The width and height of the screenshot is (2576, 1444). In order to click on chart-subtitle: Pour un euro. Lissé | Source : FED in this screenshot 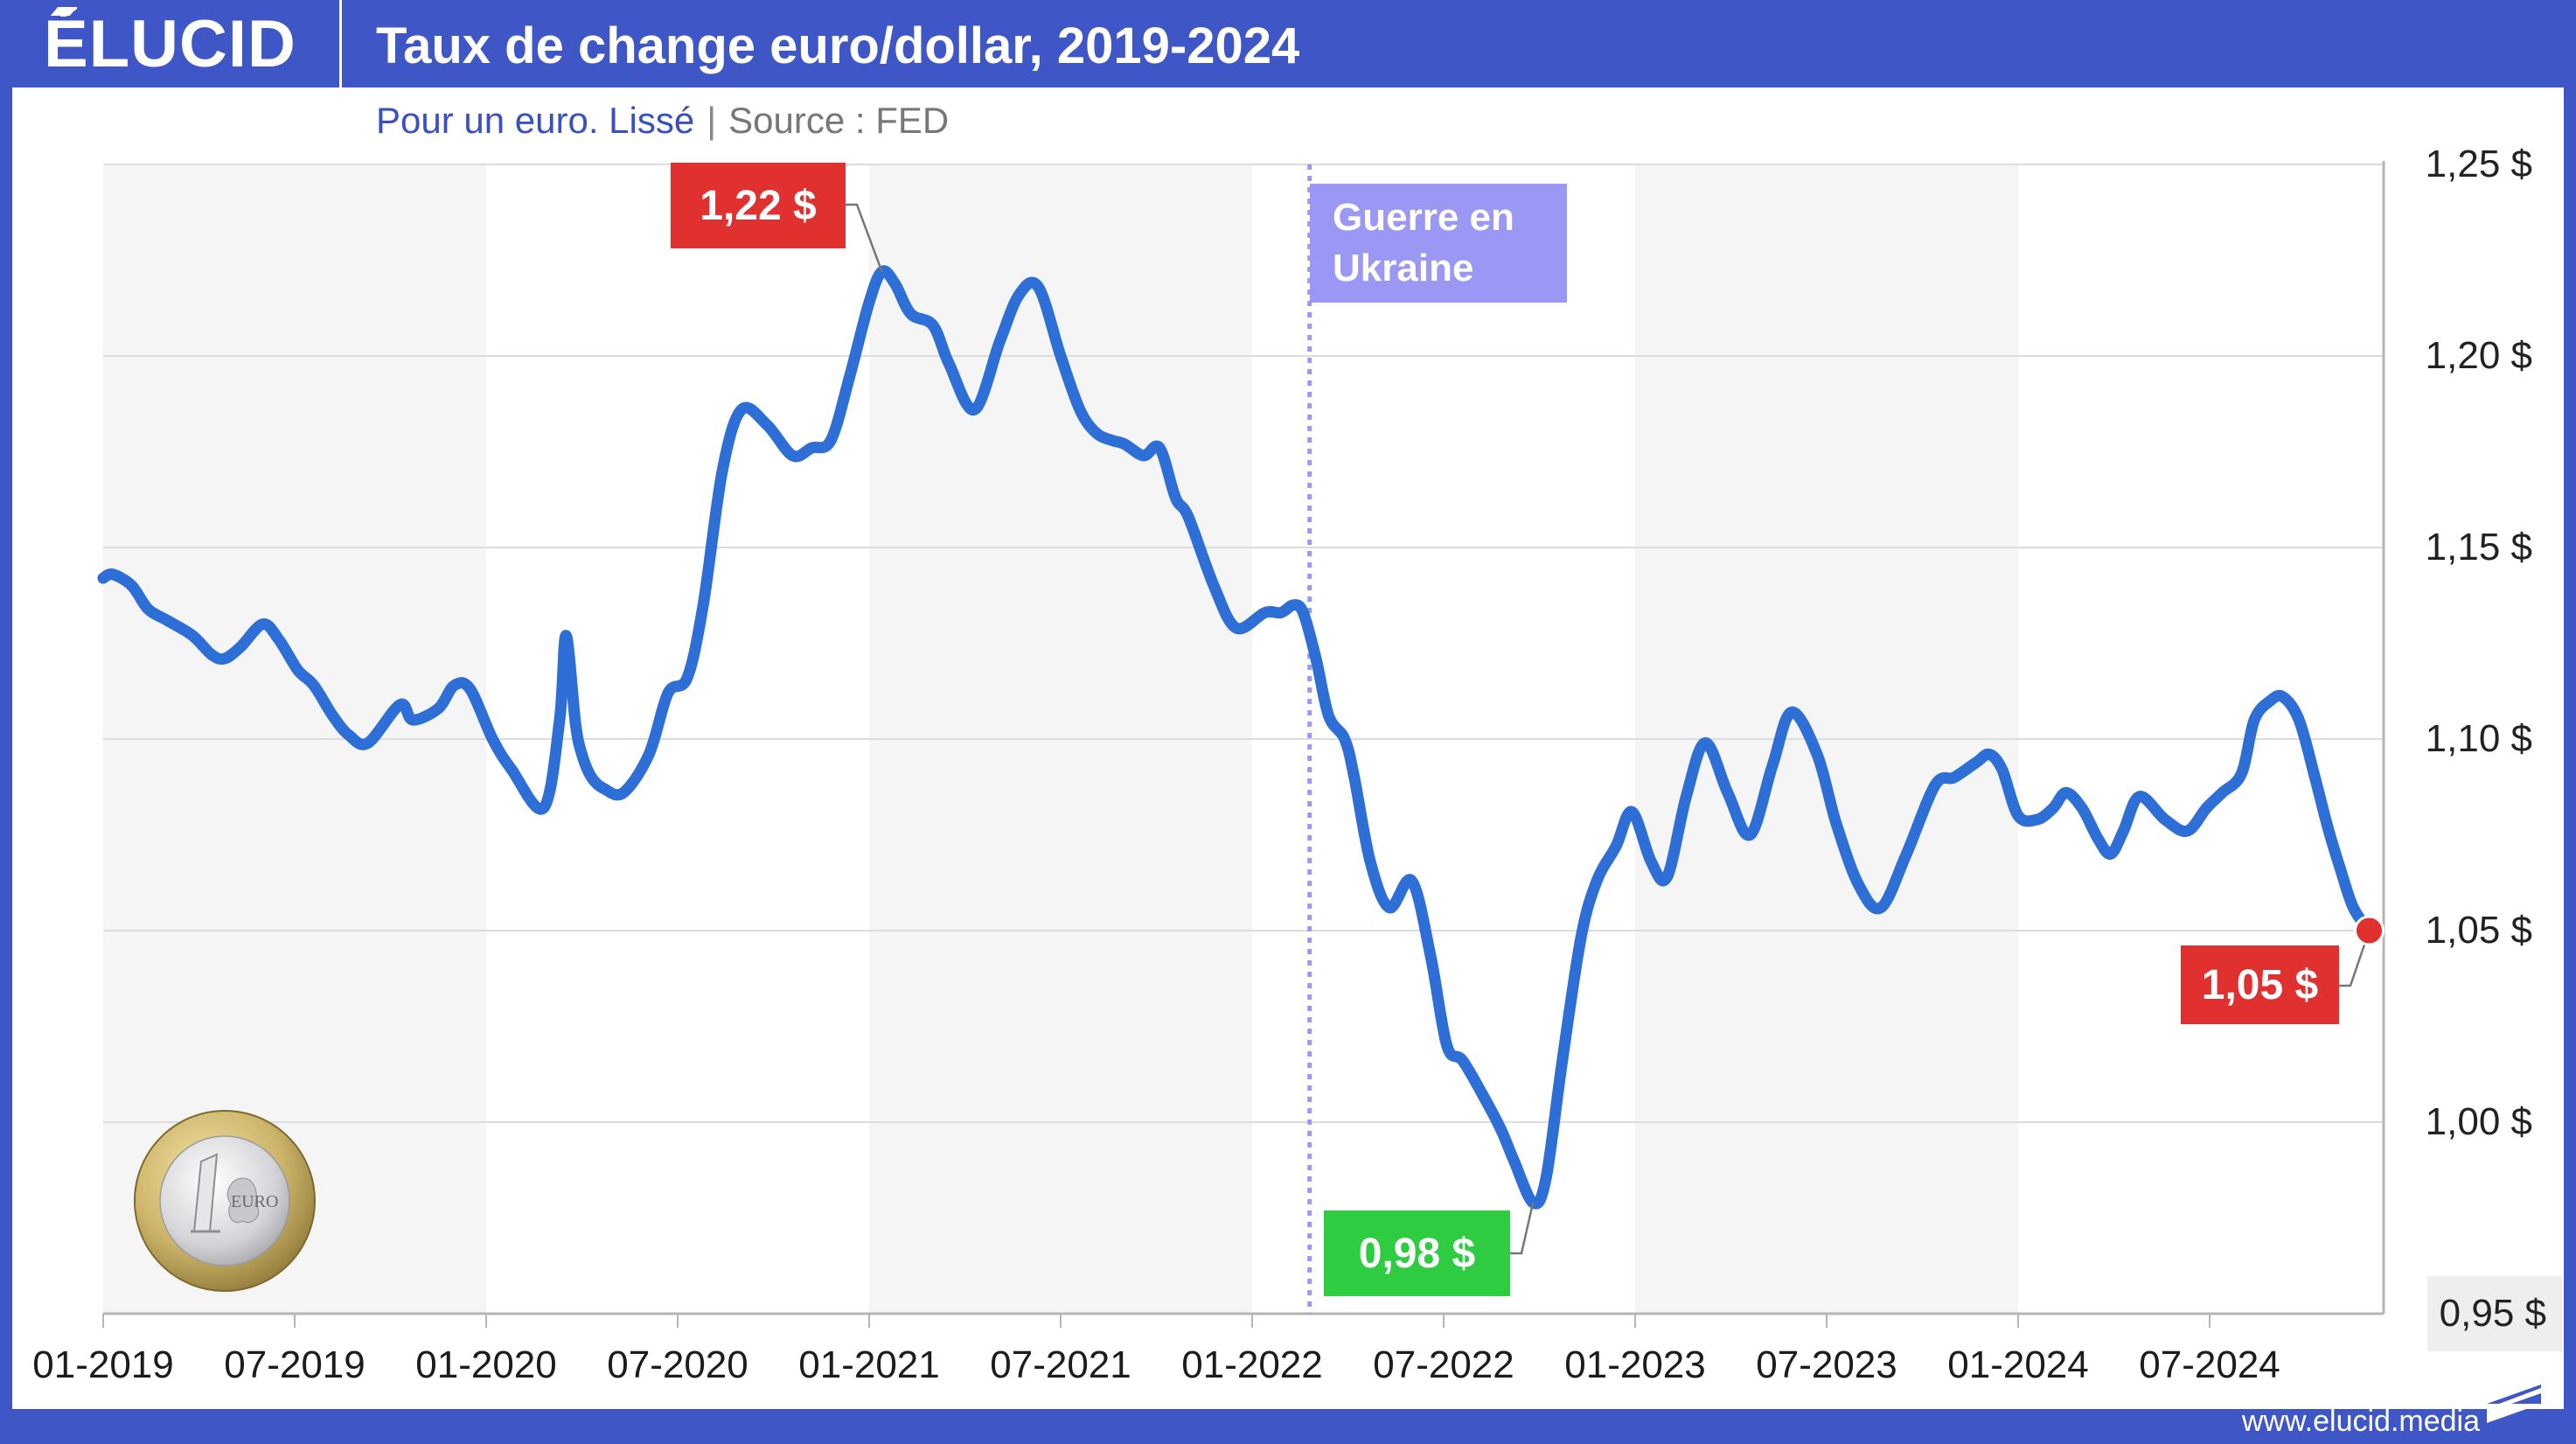, I will do `click(662, 121)`.